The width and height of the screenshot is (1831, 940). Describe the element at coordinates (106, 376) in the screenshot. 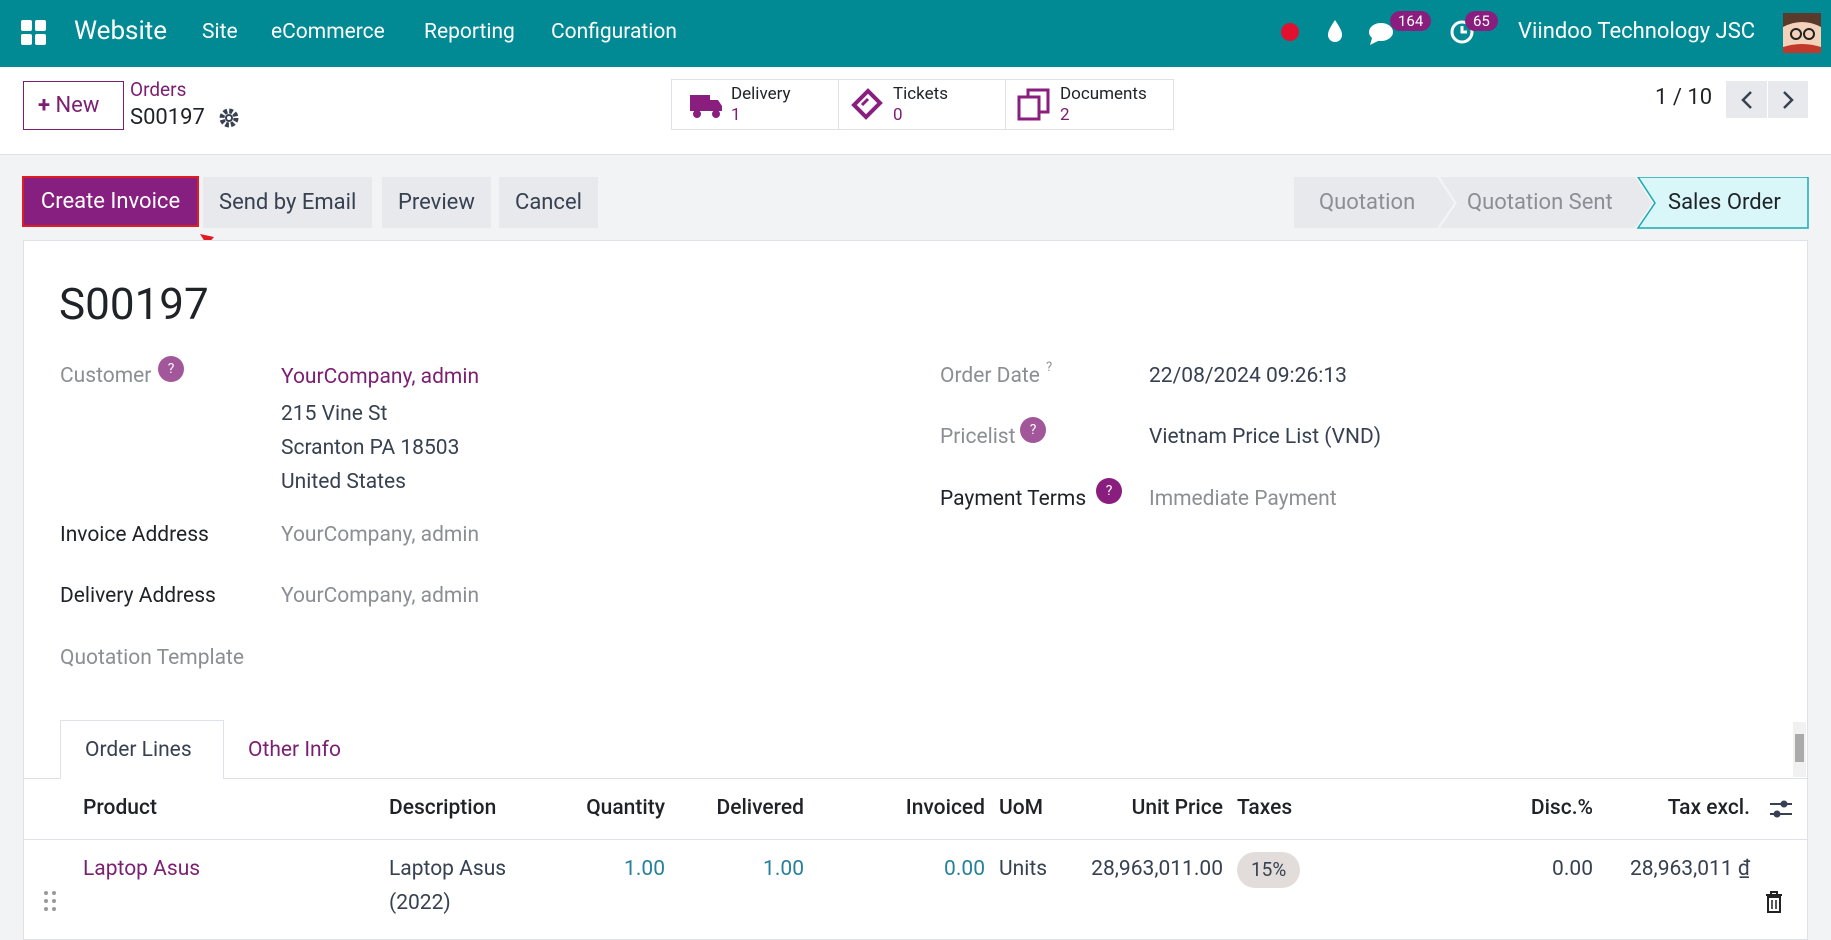

I see `field-label: Customer` at that location.